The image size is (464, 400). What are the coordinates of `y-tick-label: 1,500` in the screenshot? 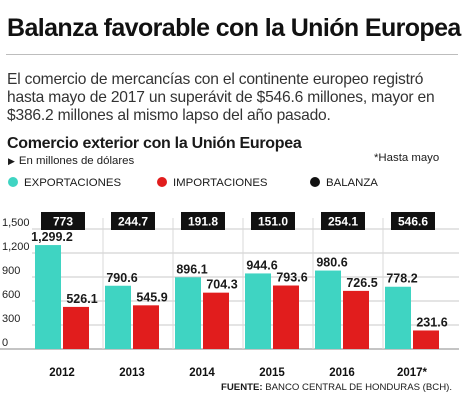 It's located at (16, 223).